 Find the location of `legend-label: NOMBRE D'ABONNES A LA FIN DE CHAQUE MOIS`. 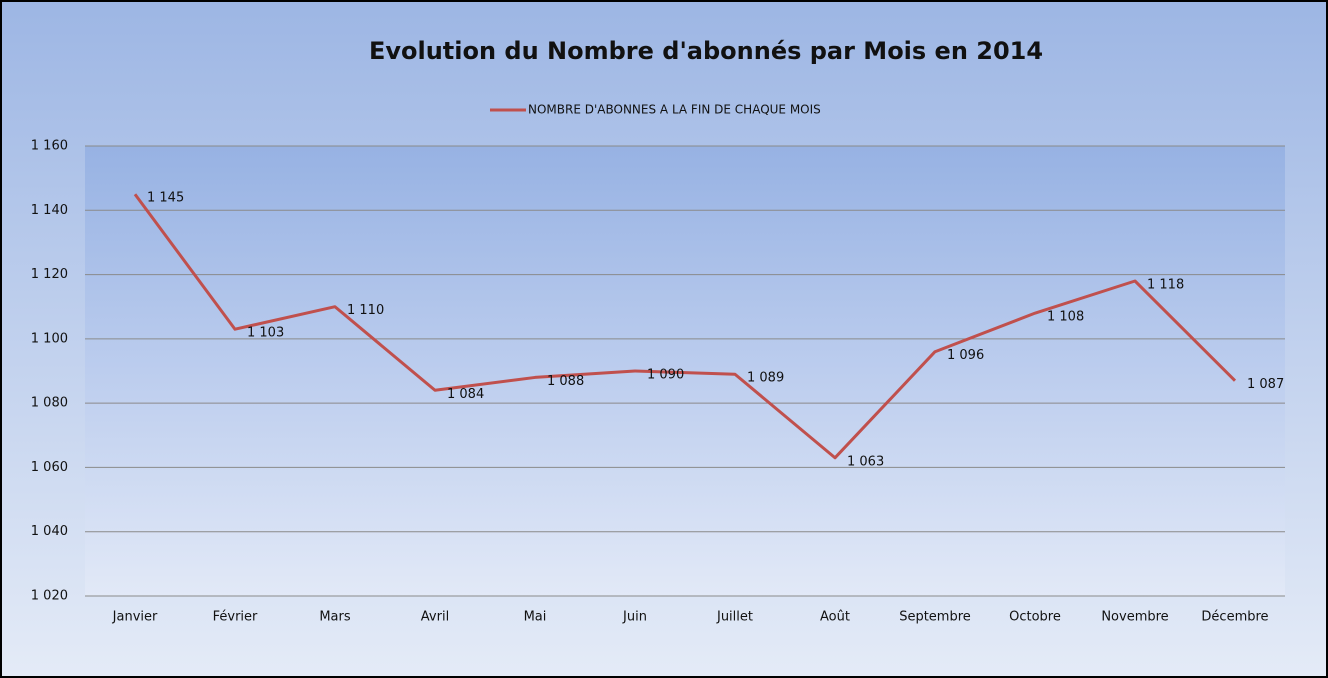

legend-label: NOMBRE D'ABONNES A LA FIN DE CHAQUE MOIS is located at coordinates (674, 110).